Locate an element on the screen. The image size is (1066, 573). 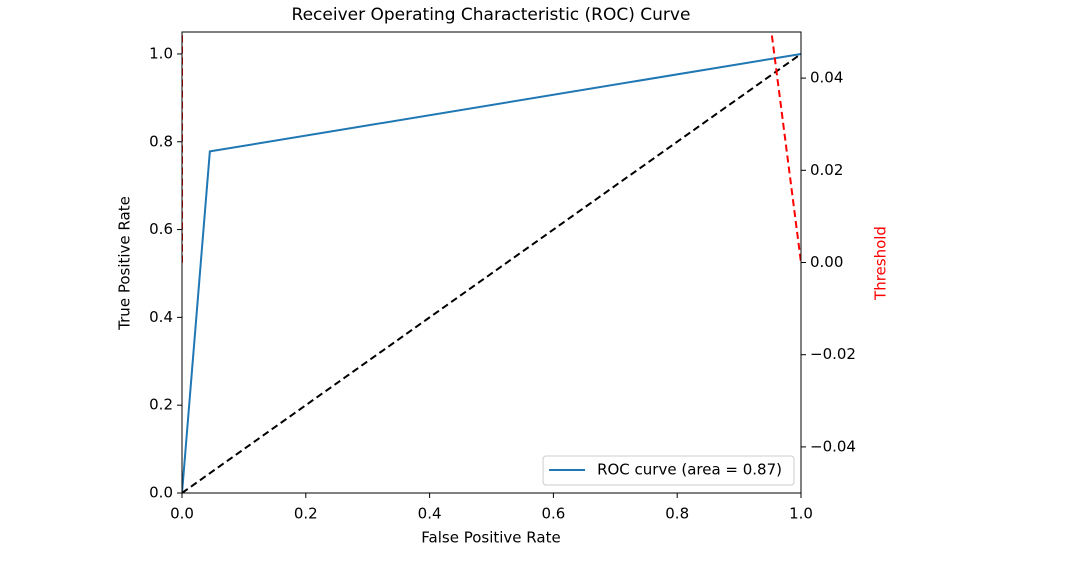
x-tick-label: 0.4 is located at coordinates (430, 514).